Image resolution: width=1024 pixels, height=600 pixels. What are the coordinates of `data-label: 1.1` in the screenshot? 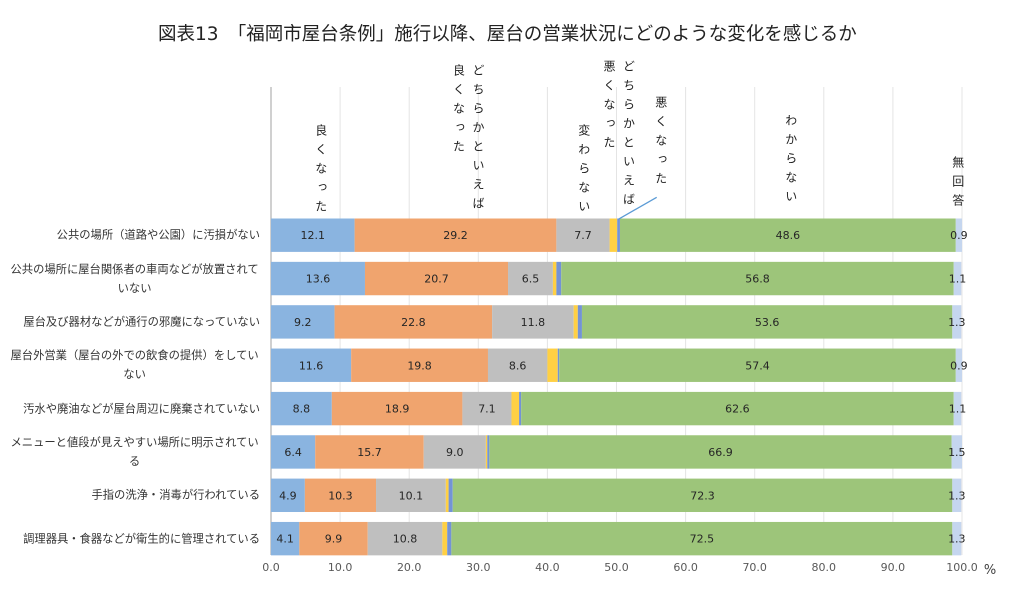 It's located at (958, 279).